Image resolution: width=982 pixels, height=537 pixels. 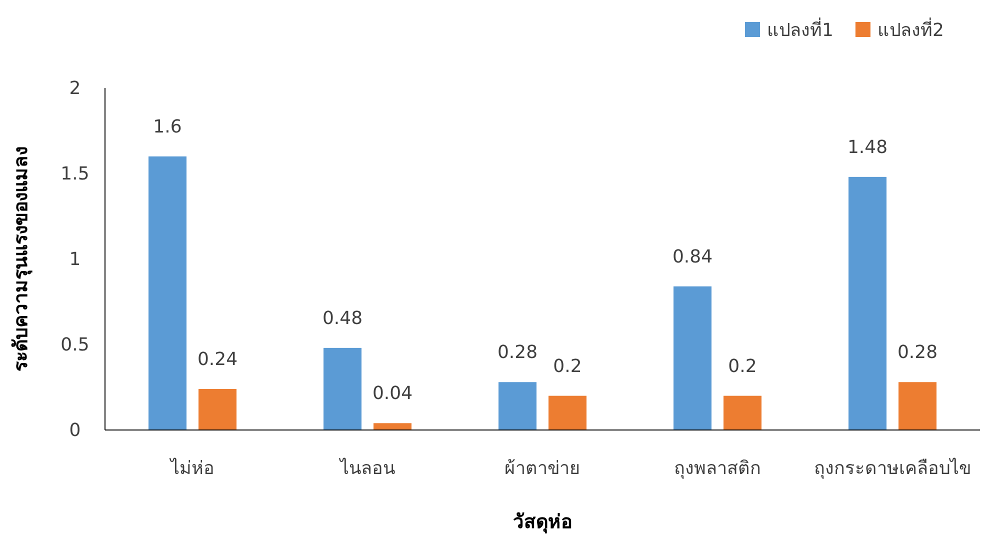 I want to click on y-axis-title: ระดับความรุนแรงของแมลง, so click(x=21, y=259).